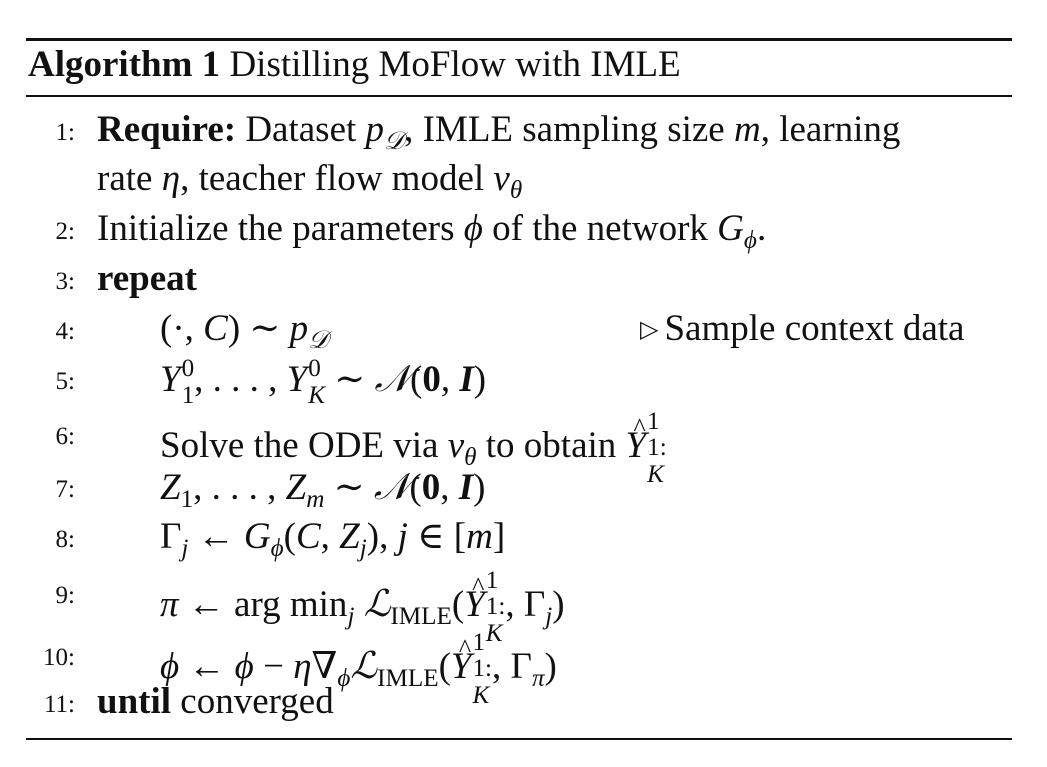  What do you see at coordinates (65, 381) in the screenshot?
I see `line-number: 5:` at bounding box center [65, 381].